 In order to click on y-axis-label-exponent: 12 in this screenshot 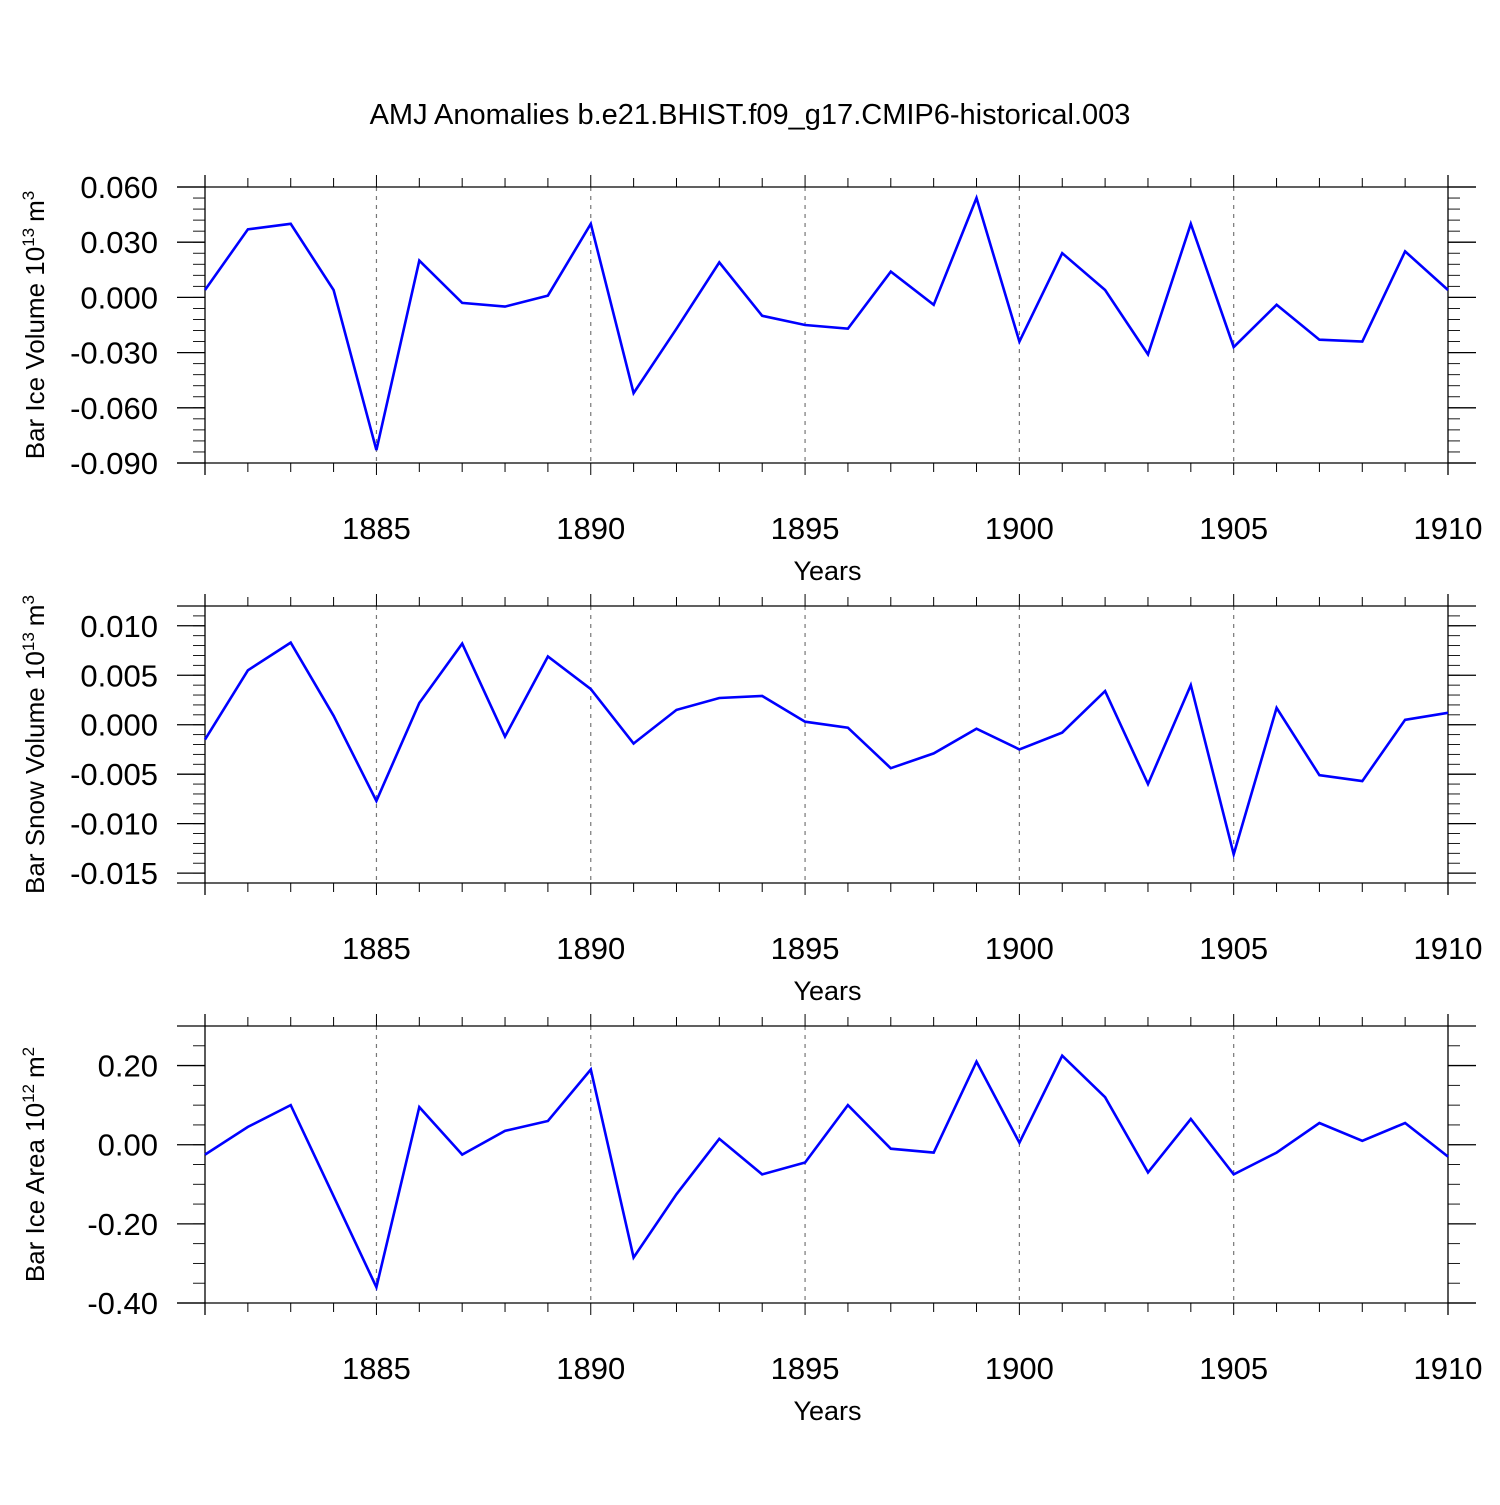, I will do `click(28, 1093)`.